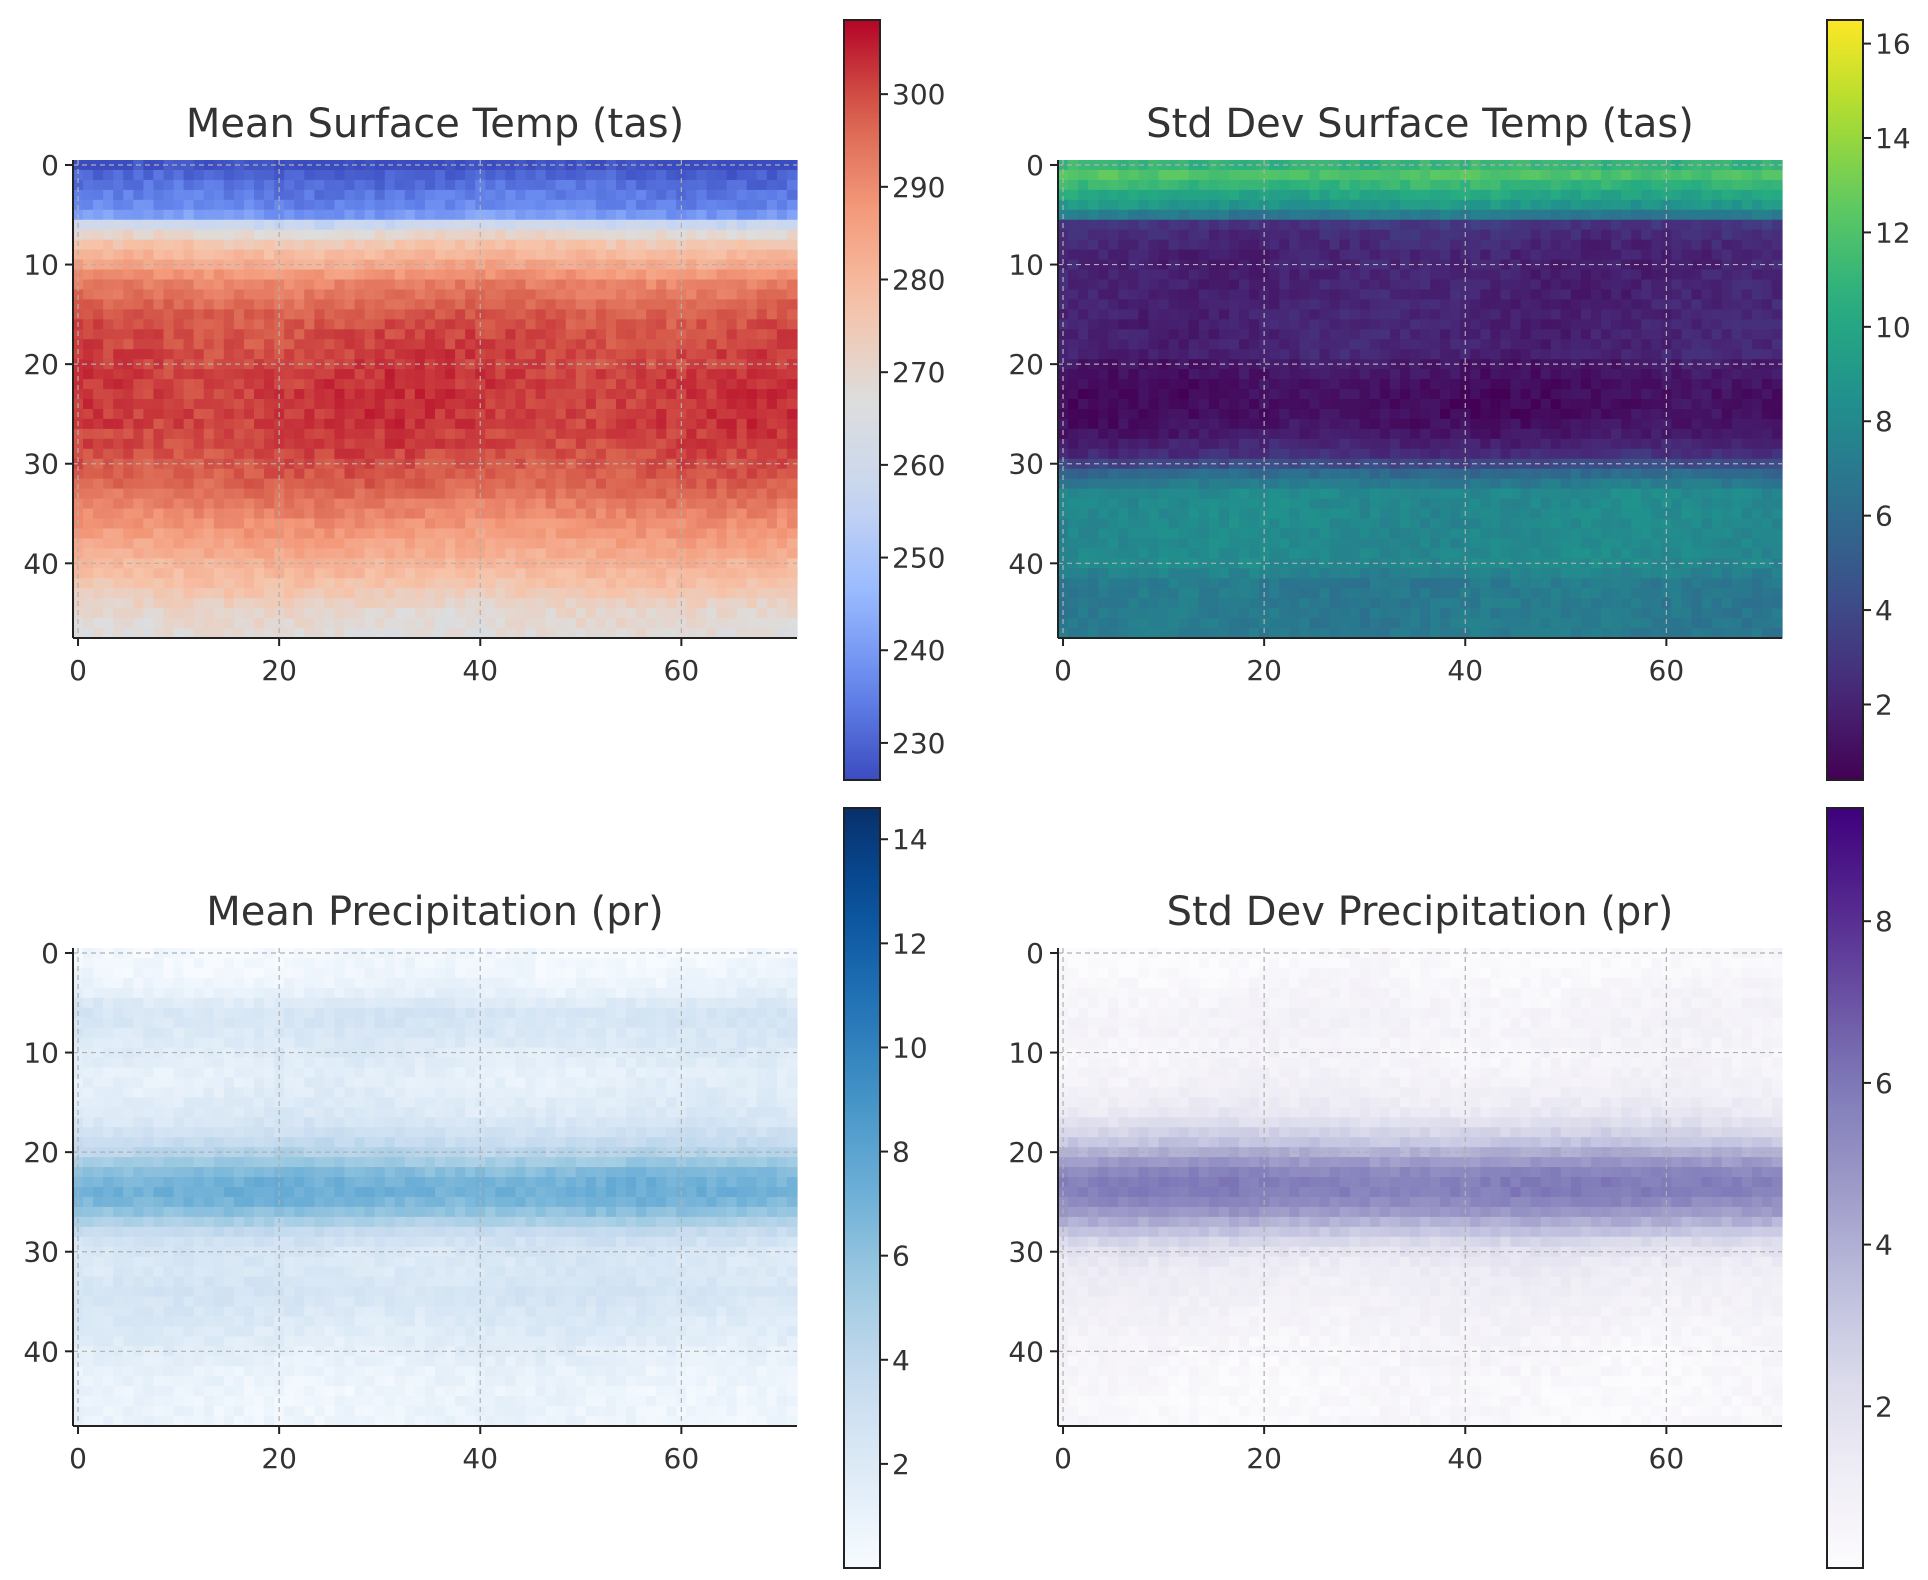  Describe the element at coordinates (918, 558) in the screenshot. I see `colorbar-tick-label: 250` at that location.